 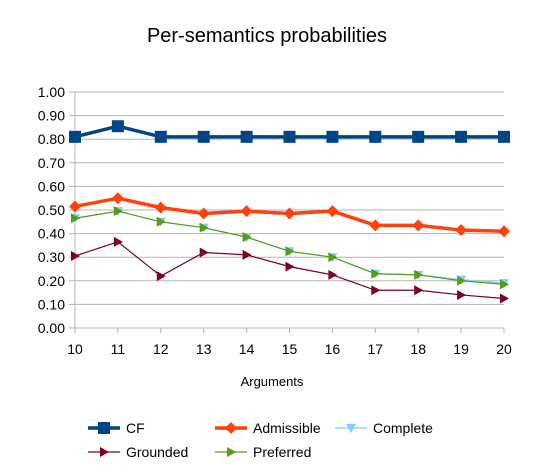 What do you see at coordinates (333, 349) in the screenshot?
I see `x-tick-label: 16` at bounding box center [333, 349].